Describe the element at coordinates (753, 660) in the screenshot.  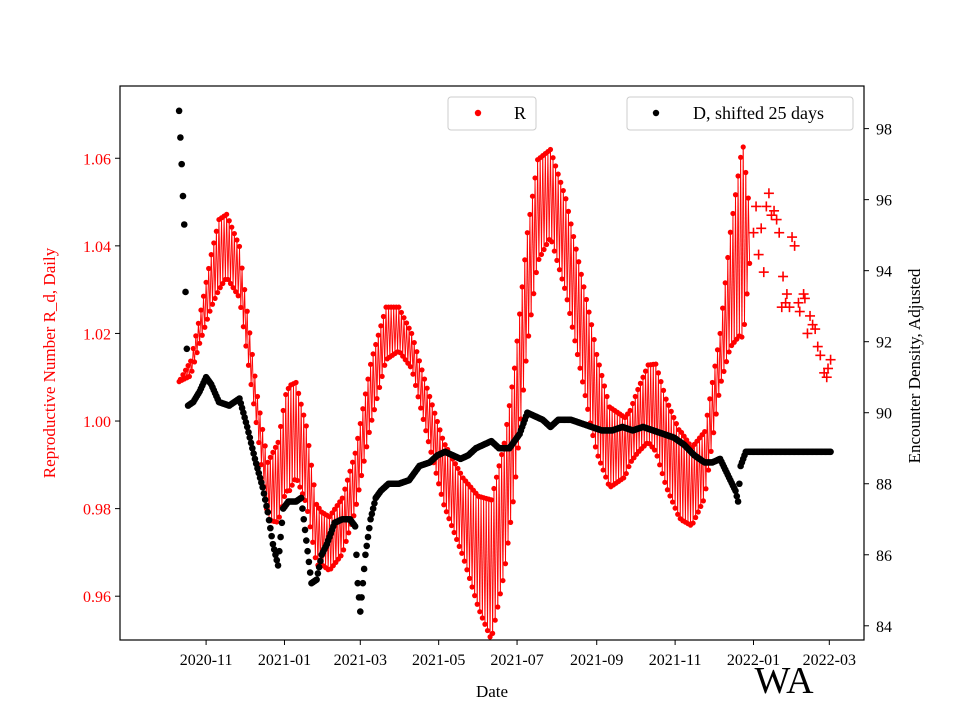
I see `x-tick-label: 2022-01` at that location.